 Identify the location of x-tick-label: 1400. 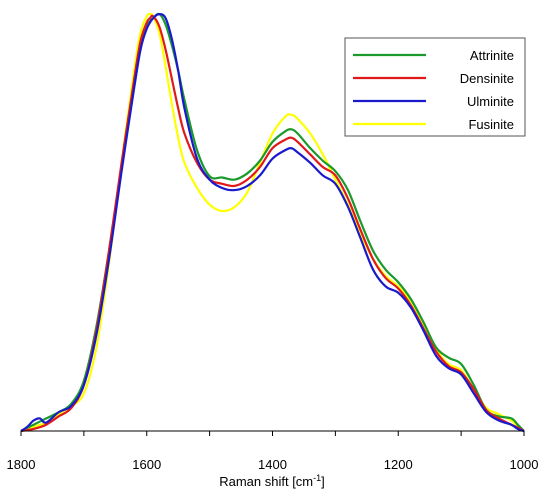
(272, 464).